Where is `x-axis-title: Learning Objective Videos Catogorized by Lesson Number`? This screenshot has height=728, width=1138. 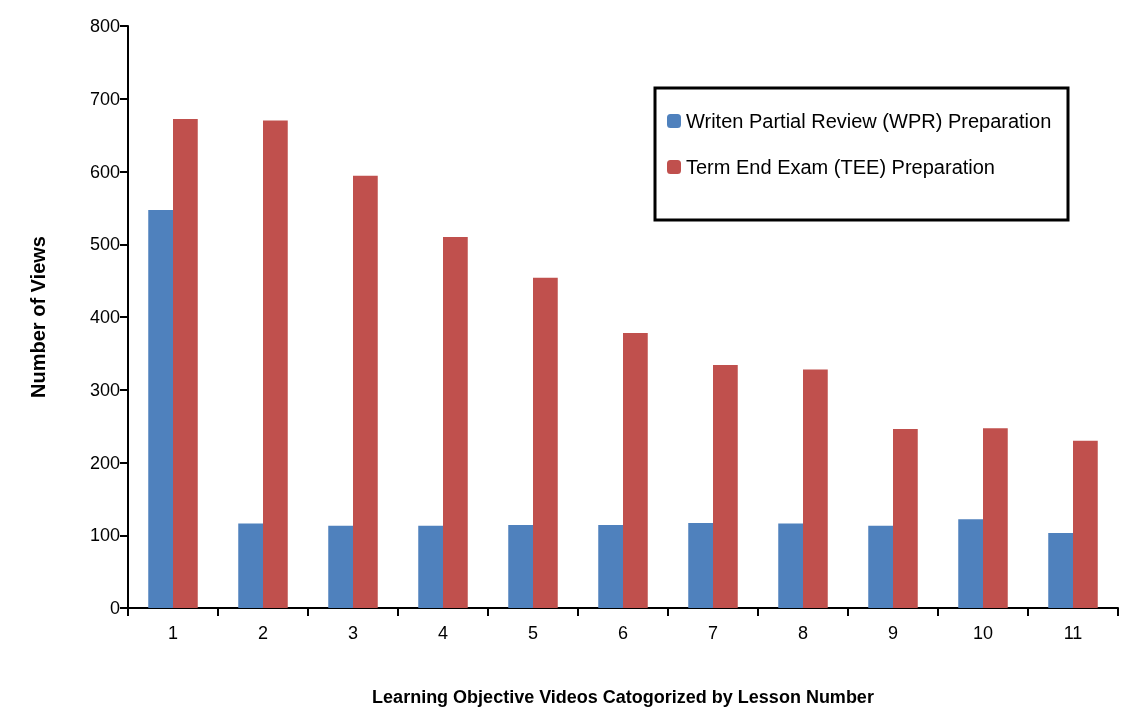
x-axis-title: Learning Objective Videos Catogorized by Lesson Number is located at coordinates (623, 697).